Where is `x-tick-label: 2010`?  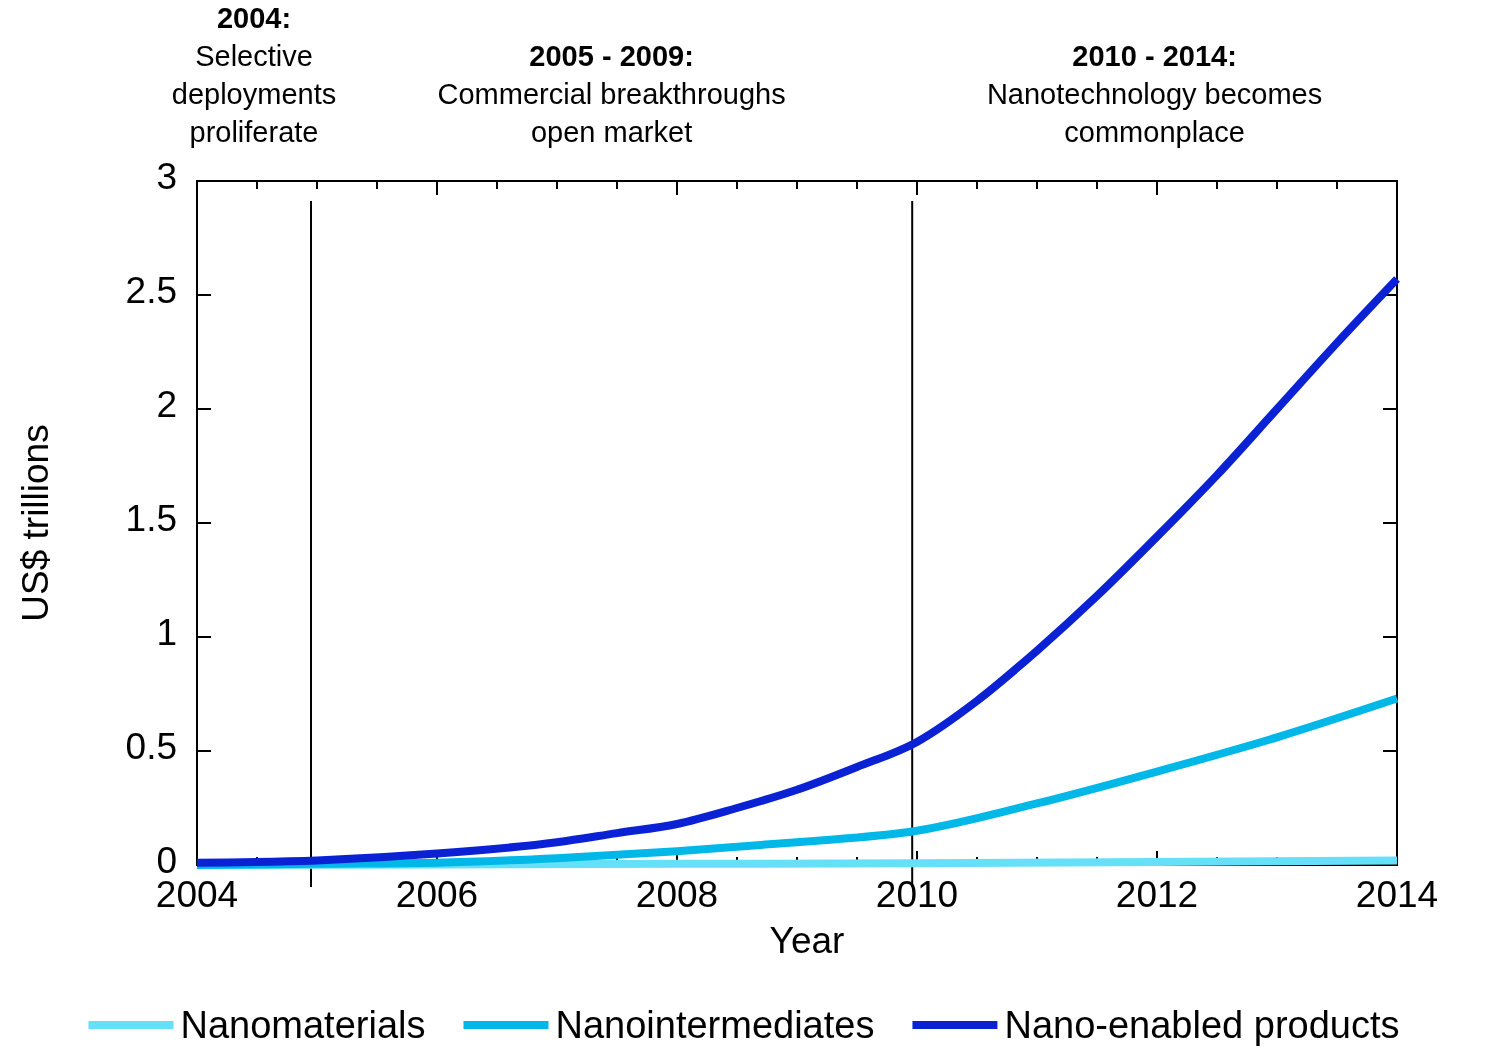
x-tick-label: 2010 is located at coordinates (917, 894).